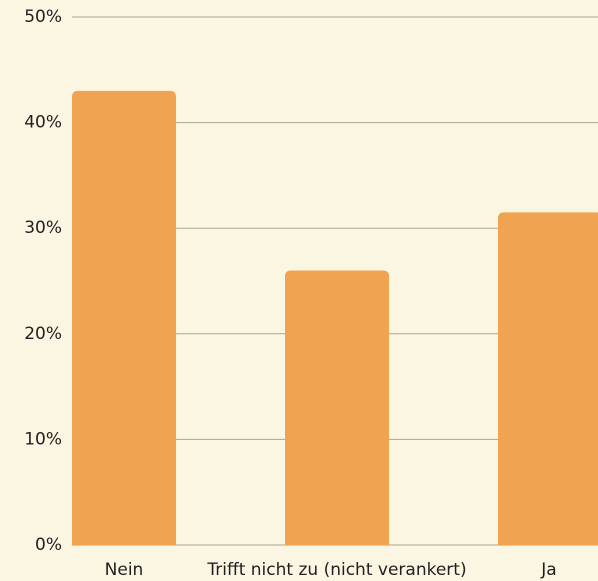  What do you see at coordinates (43, 17) in the screenshot?
I see `y-tick-label: 50%` at bounding box center [43, 17].